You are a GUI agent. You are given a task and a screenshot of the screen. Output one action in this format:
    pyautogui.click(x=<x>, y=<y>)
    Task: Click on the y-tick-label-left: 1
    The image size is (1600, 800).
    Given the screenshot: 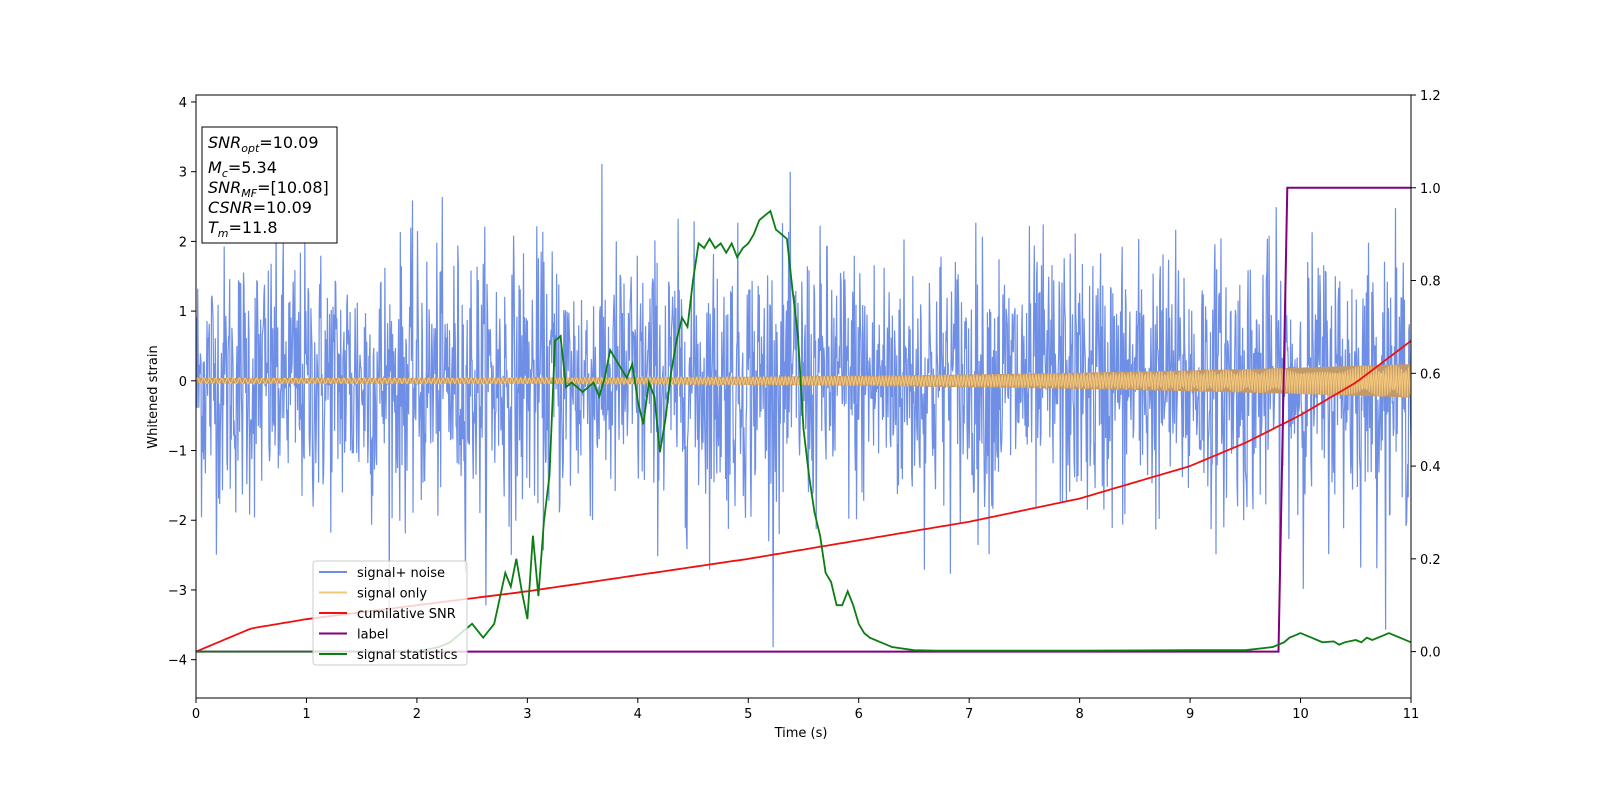 What is the action you would take?
    pyautogui.click(x=183, y=312)
    